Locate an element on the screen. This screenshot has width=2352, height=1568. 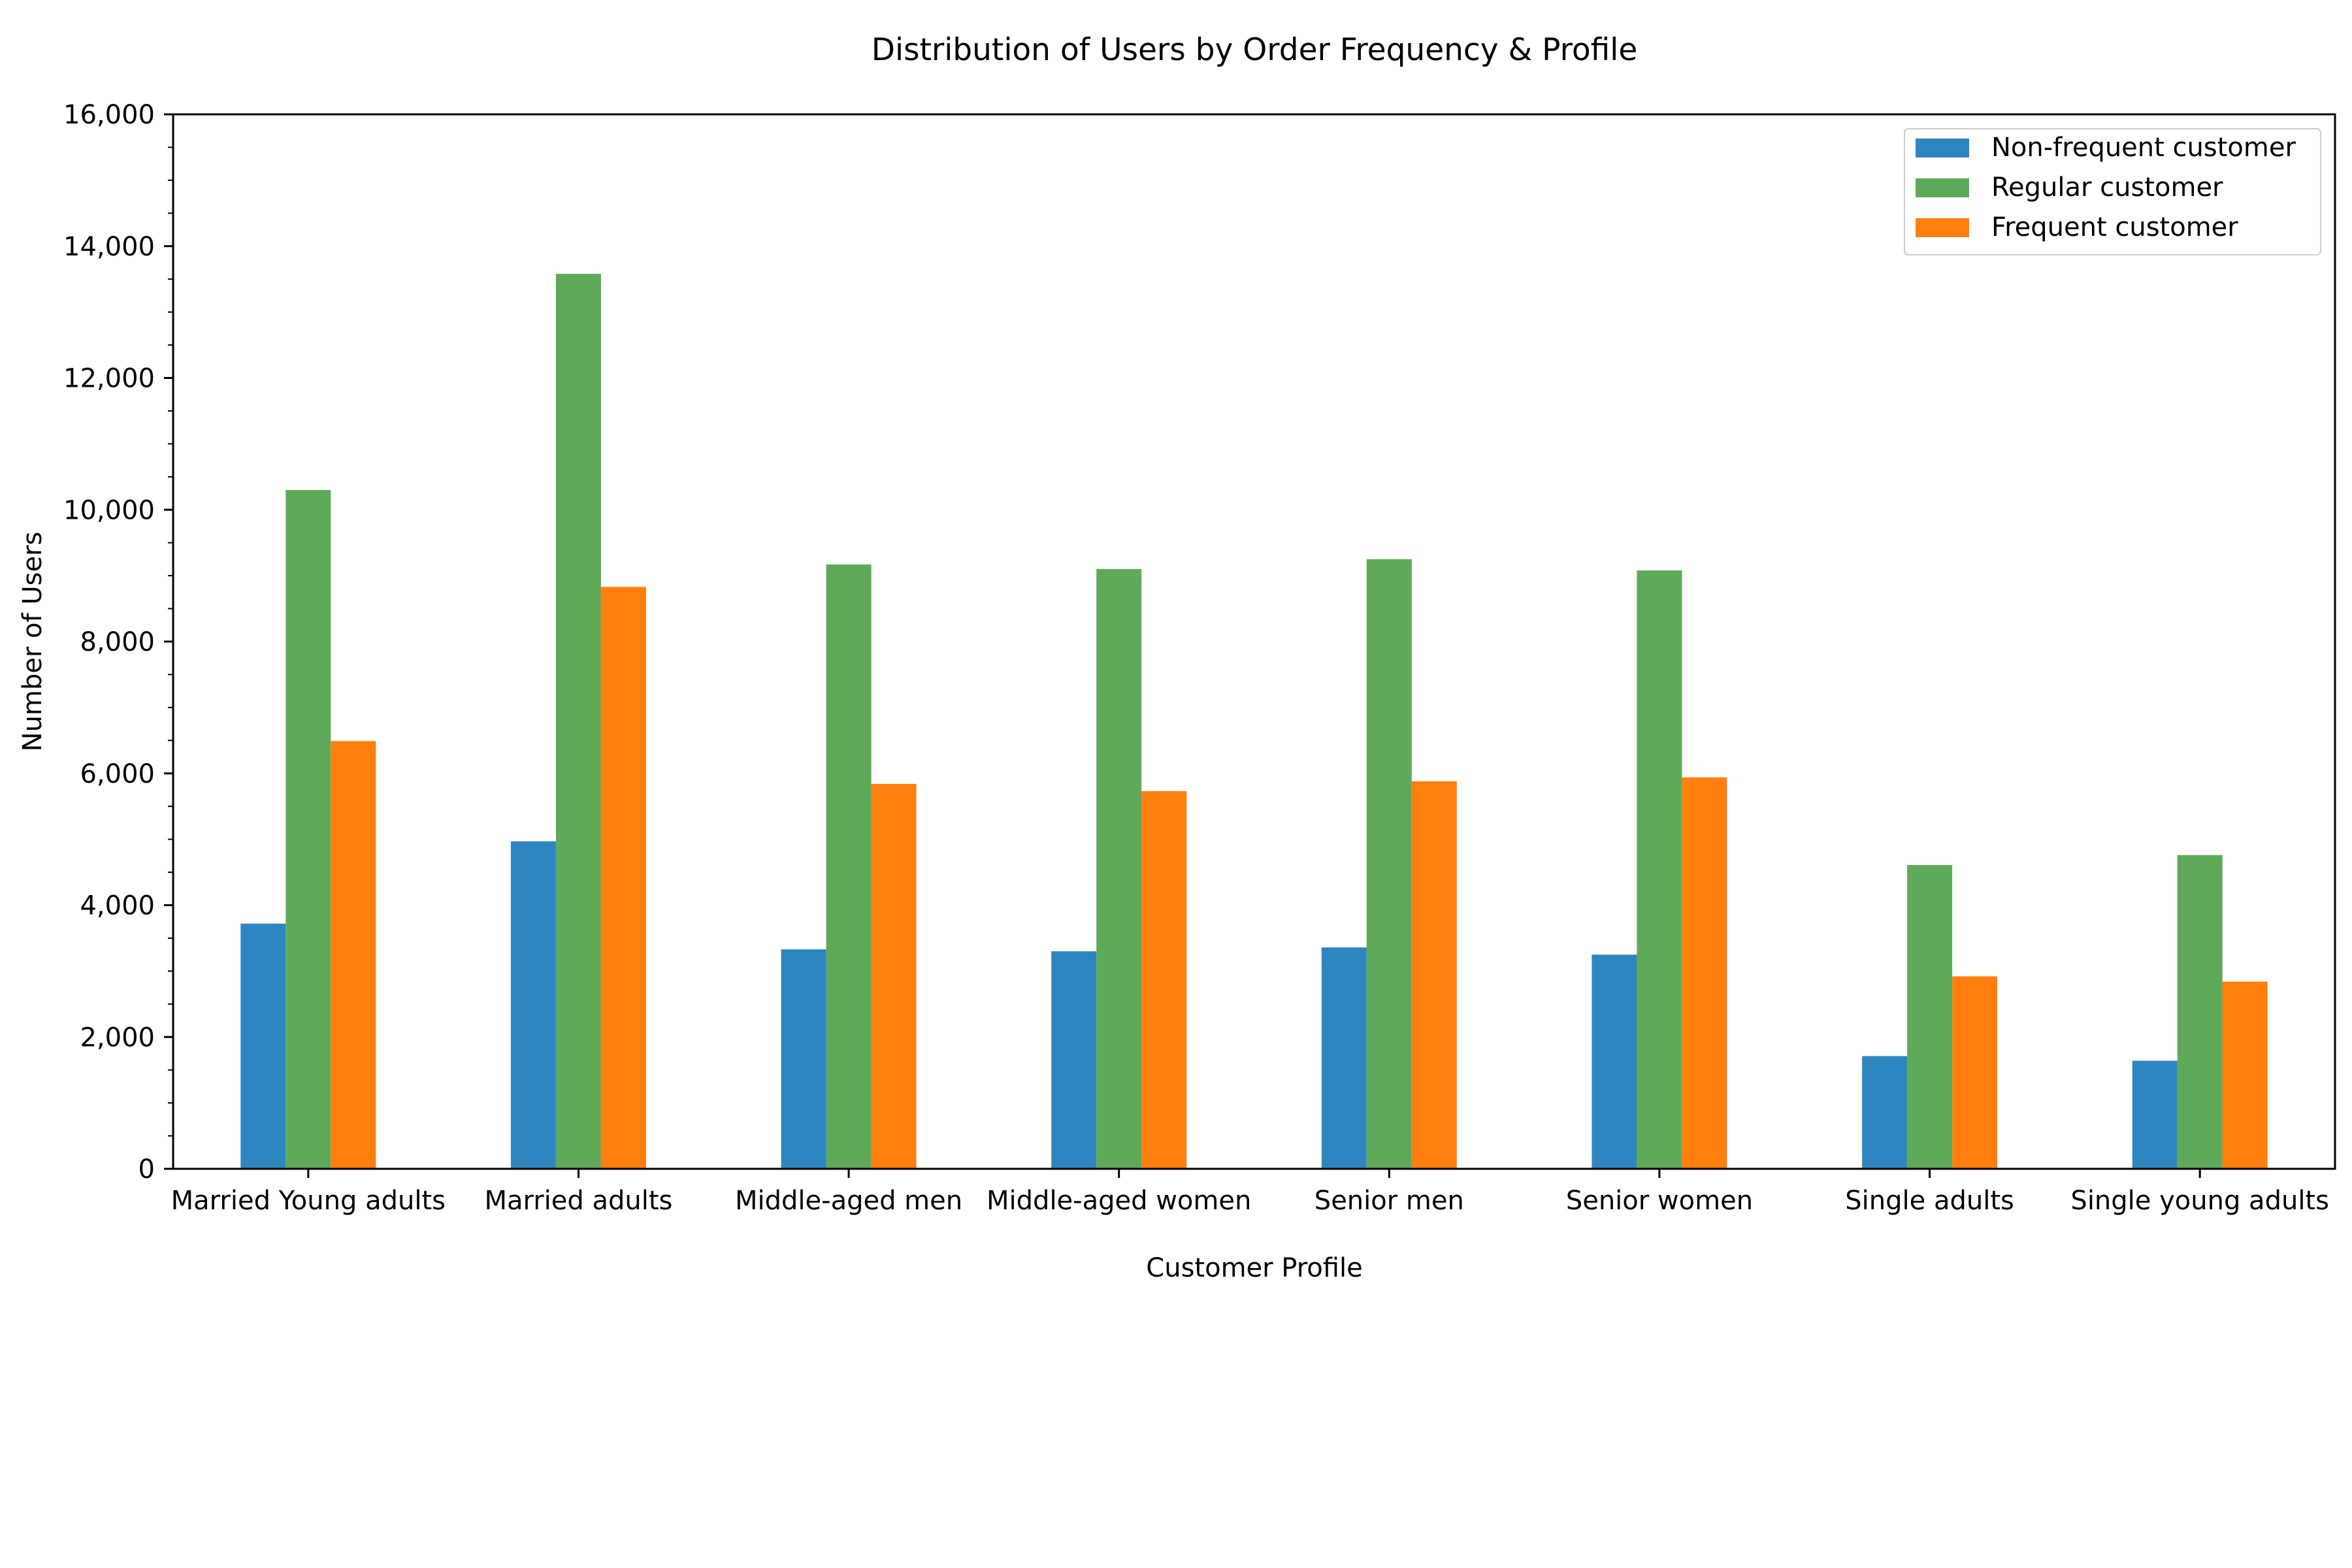
y-tick-label: 8,000 is located at coordinates (117, 642).